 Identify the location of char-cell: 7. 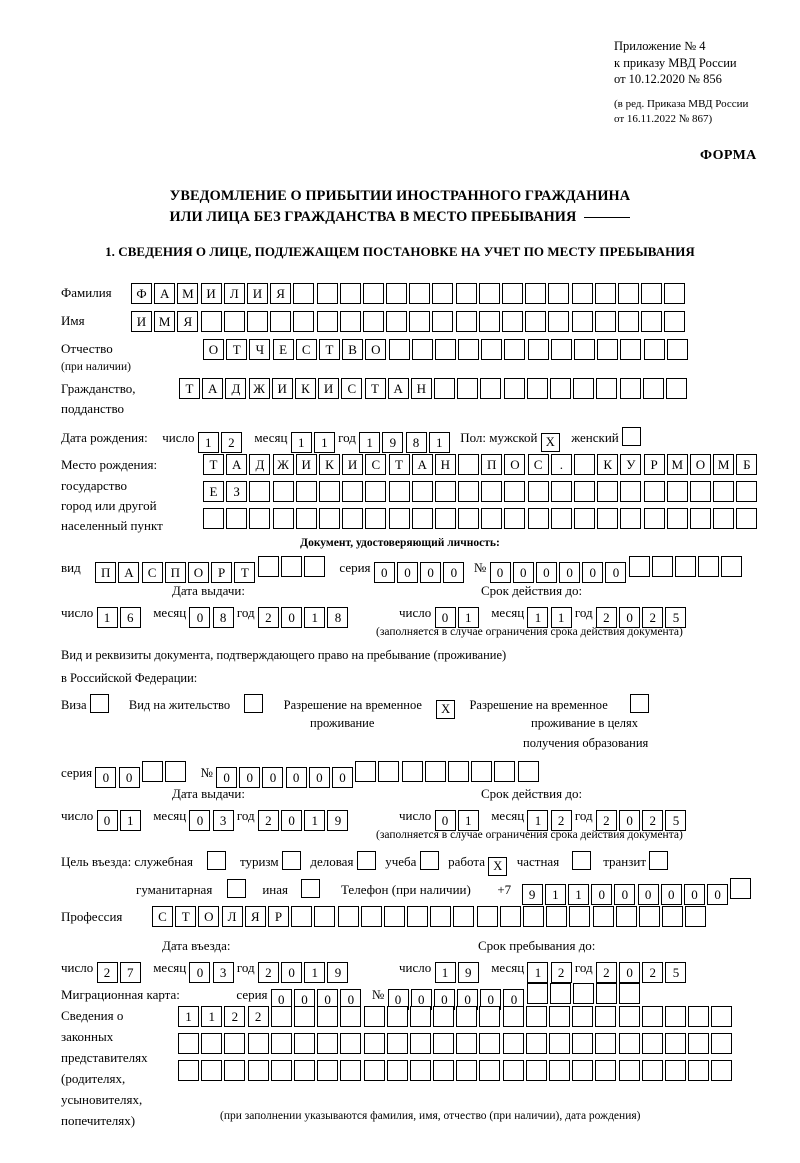
(130, 972).